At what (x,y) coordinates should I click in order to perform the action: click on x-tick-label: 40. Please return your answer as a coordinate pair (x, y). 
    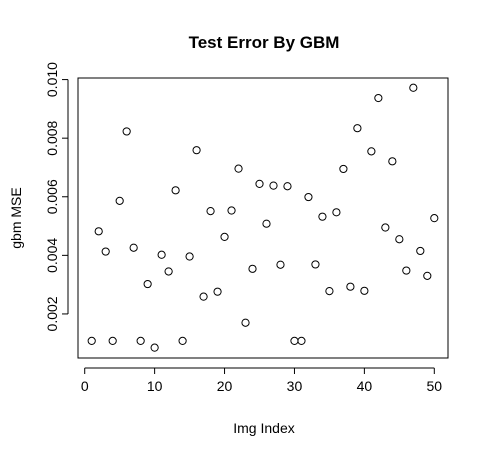
    Looking at the image, I should click on (365, 386).